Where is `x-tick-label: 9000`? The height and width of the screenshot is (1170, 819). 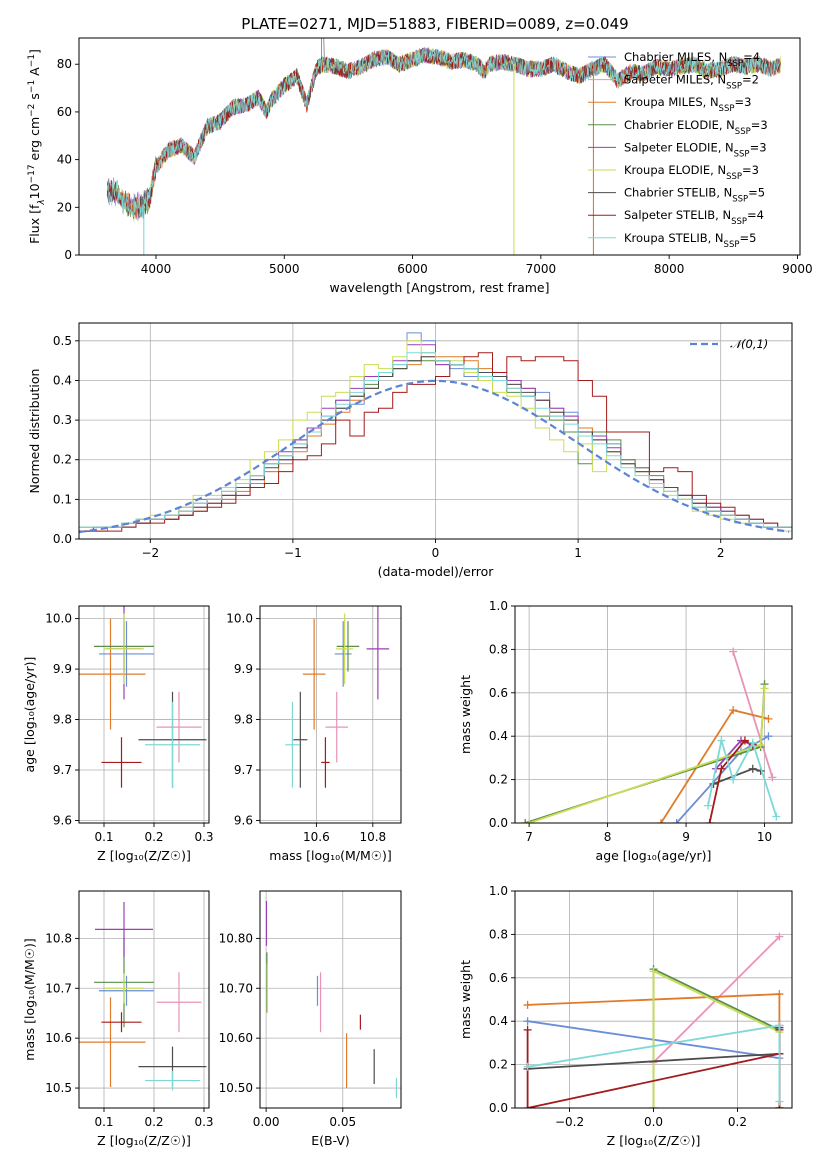
x-tick-label: 9000 is located at coordinates (797, 269).